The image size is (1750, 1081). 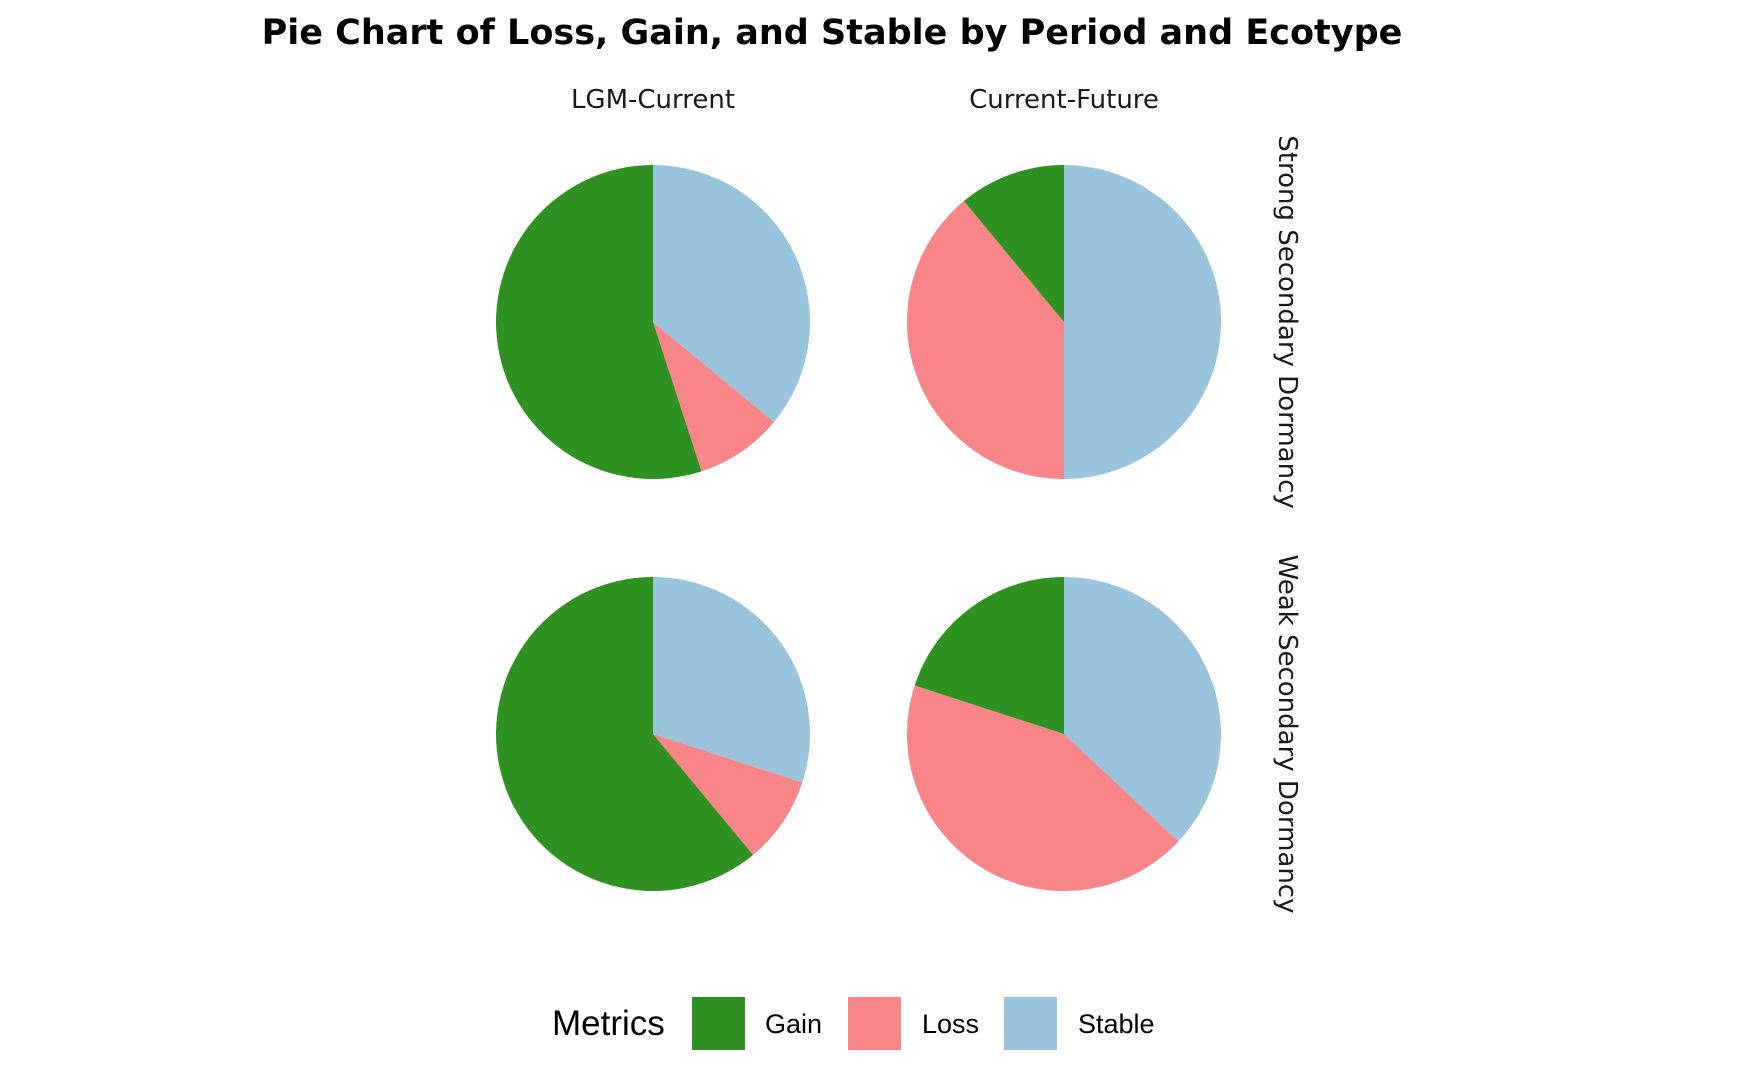 I want to click on column-strip-current-future: Current-Future, so click(x=1064, y=100).